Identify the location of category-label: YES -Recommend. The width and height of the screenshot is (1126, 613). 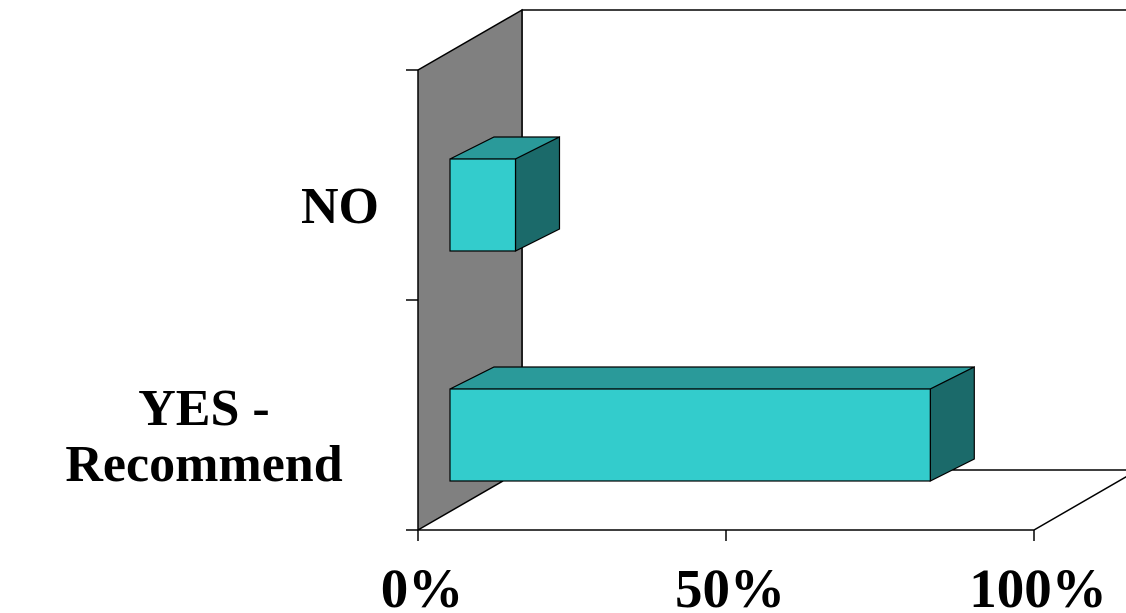
(203, 436).